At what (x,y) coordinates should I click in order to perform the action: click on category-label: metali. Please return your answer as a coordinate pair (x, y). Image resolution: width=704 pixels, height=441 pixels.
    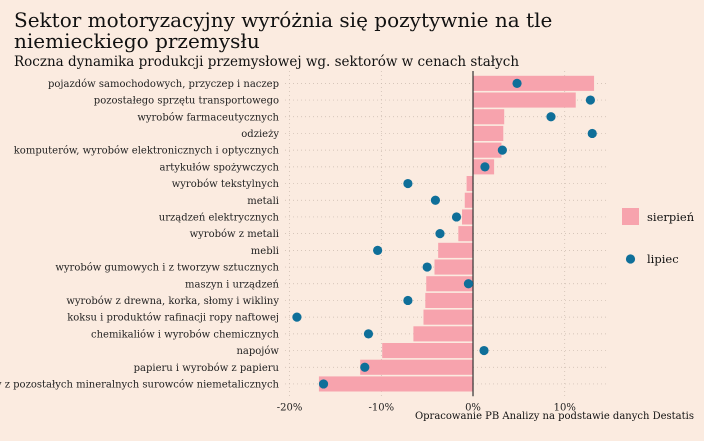
    Looking at the image, I should click on (263, 201).